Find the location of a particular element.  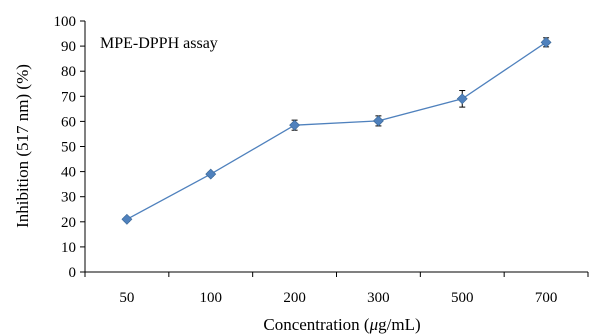

y-tick-label: 50 is located at coordinates (68, 148).